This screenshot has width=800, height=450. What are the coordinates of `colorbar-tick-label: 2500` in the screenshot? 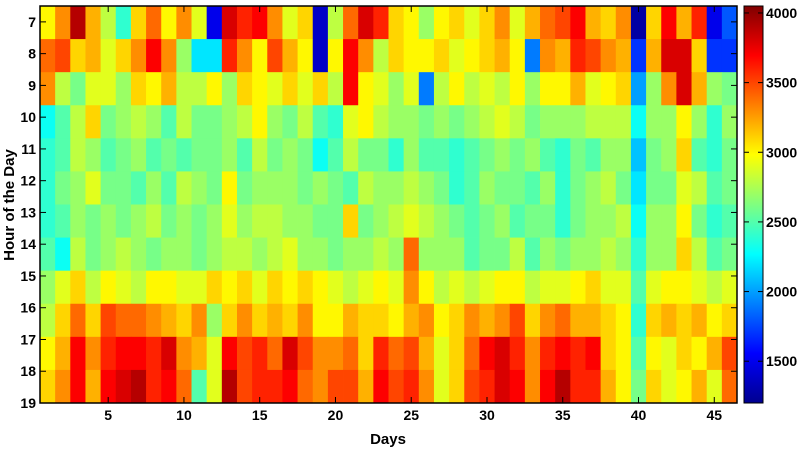 It's located at (781, 222).